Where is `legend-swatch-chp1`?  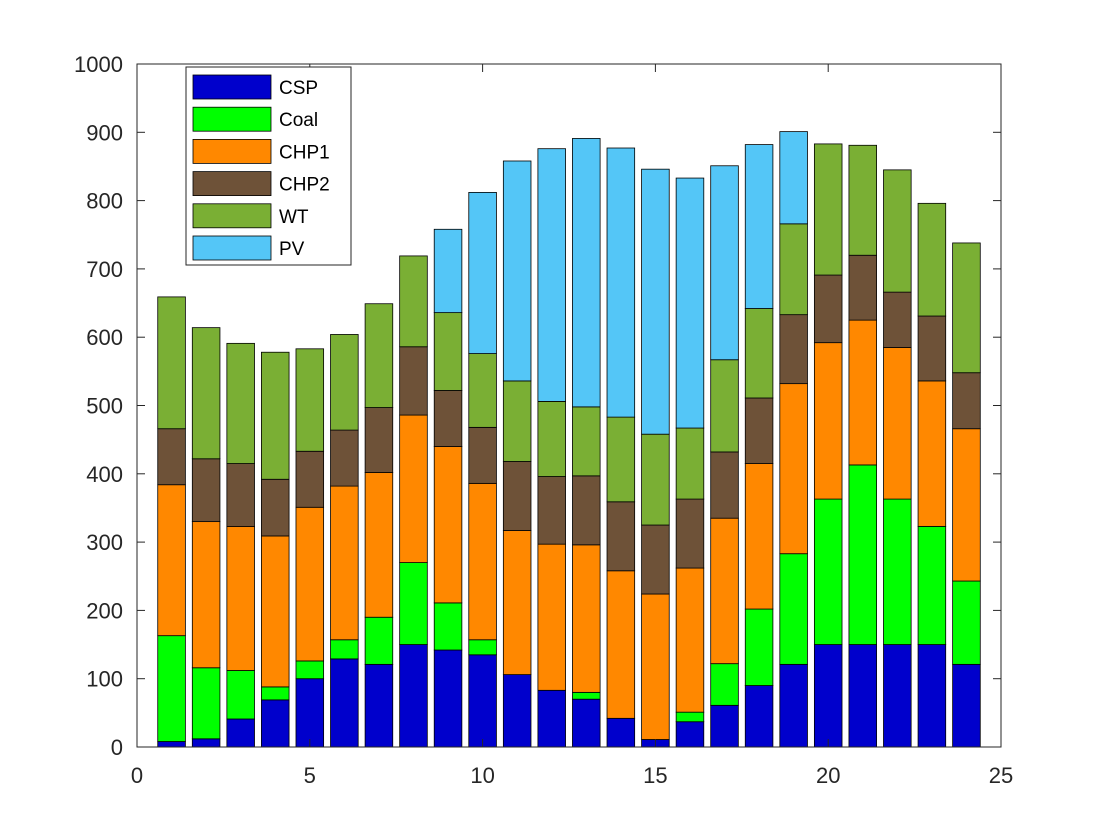
legend-swatch-chp1 is located at coordinates (232, 151).